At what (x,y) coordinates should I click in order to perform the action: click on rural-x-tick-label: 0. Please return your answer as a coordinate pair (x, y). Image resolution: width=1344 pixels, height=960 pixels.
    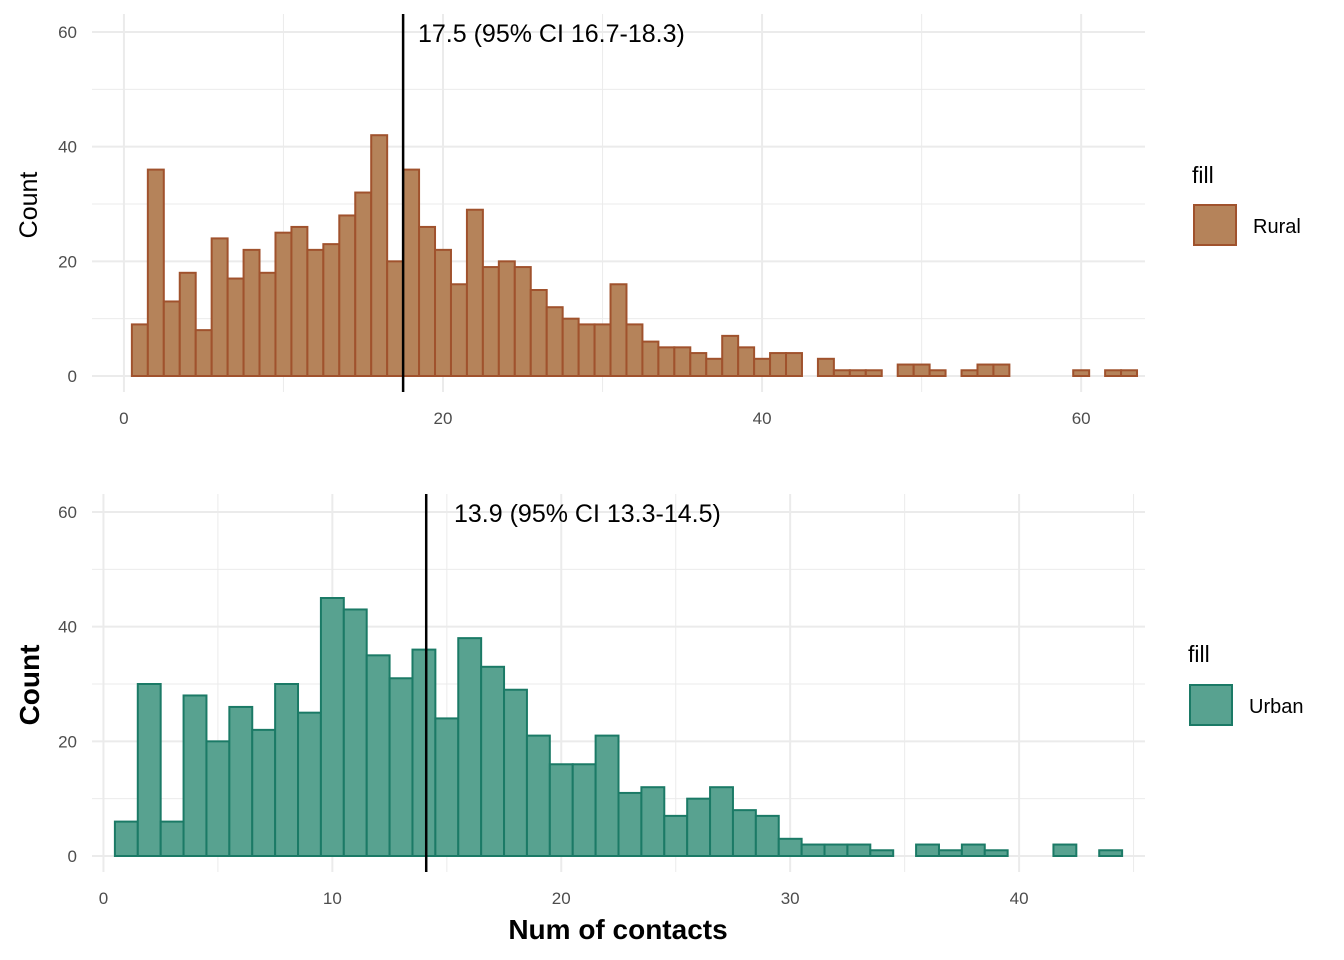
    Looking at the image, I should click on (123, 418).